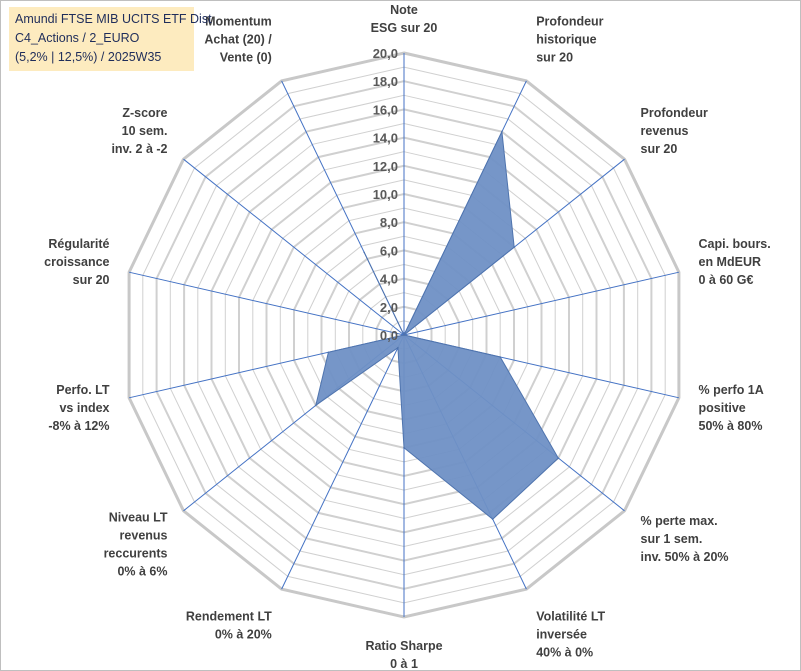 The height and width of the screenshot is (671, 801). I want to click on title-line-2: C4_Actions / 2_EURO, so click(77, 38).